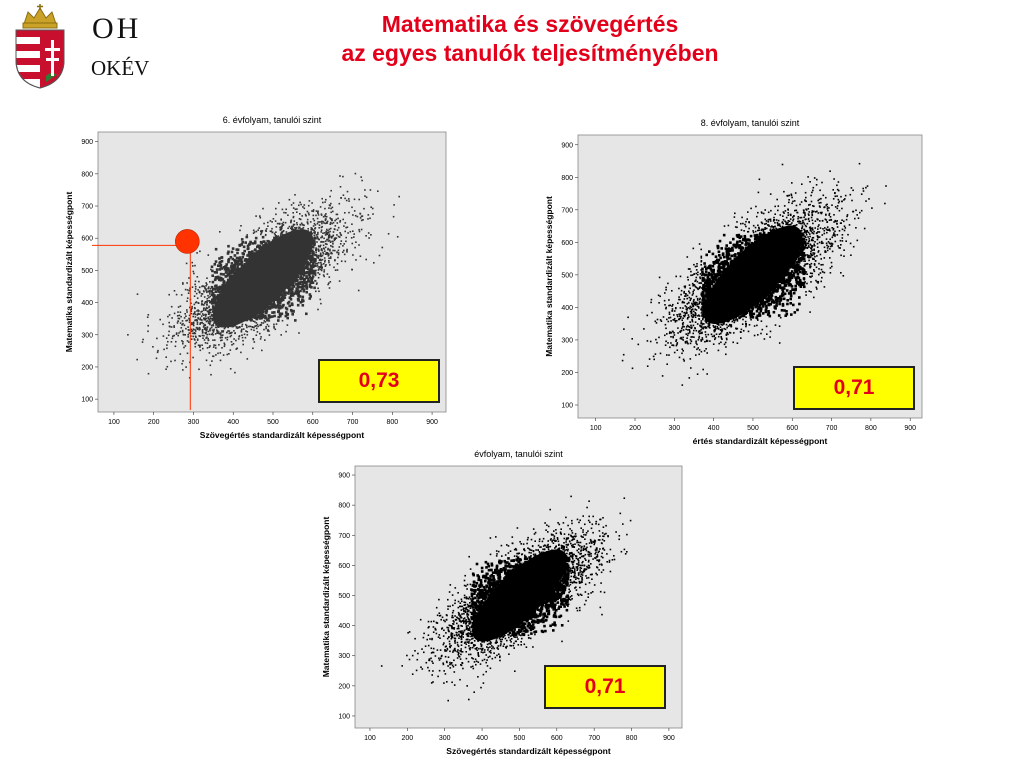  What do you see at coordinates (87, 142) in the screenshot?
I see `y-tick-label: 900` at bounding box center [87, 142].